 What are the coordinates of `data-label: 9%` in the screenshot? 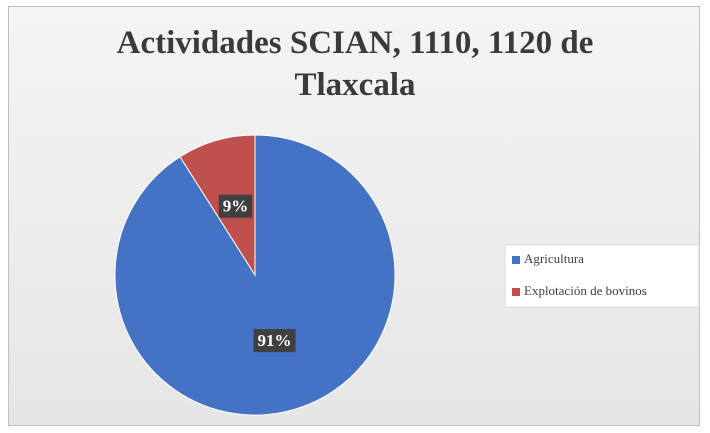 It's located at (235, 206).